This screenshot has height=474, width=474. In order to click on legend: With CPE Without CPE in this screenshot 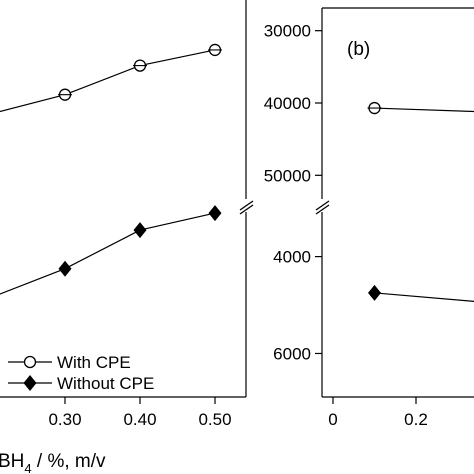, I will do `click(81, 373)`.